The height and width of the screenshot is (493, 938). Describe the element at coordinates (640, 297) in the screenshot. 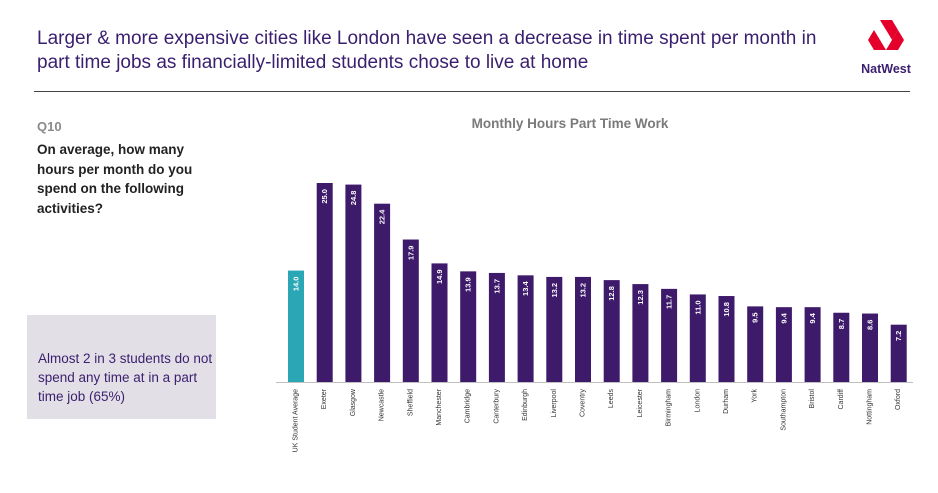

I see `value-label: 12.3` at that location.